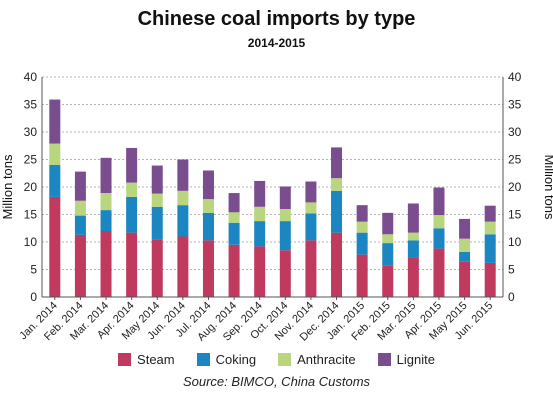 This screenshot has height=400, width=553. What do you see at coordinates (547, 187) in the screenshot?
I see `y-axis-label-right: Million tons` at bounding box center [547, 187].